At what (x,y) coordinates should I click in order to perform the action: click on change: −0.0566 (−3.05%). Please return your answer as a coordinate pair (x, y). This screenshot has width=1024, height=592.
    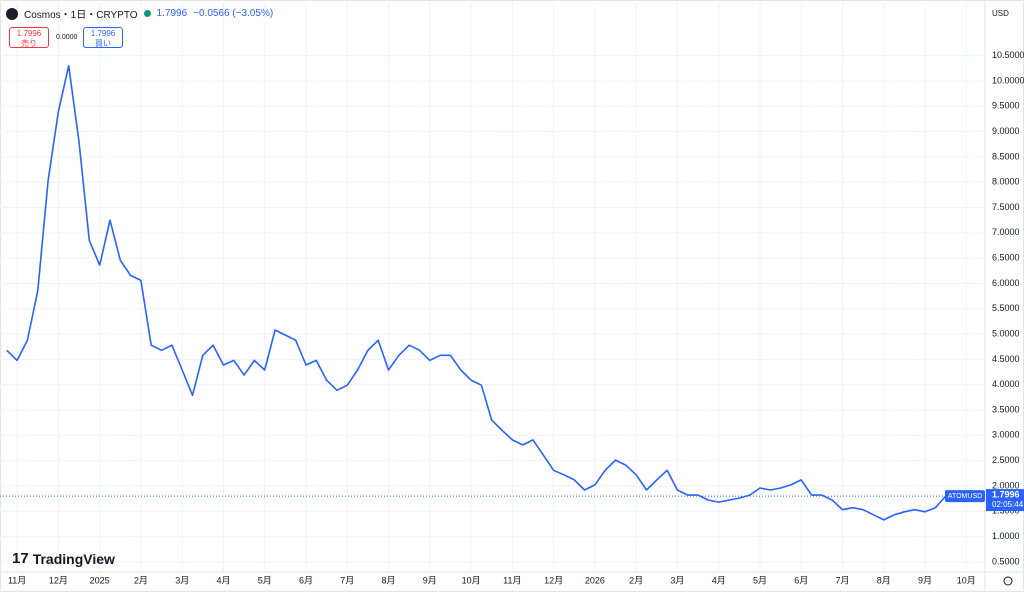
    Looking at the image, I should click on (233, 13).